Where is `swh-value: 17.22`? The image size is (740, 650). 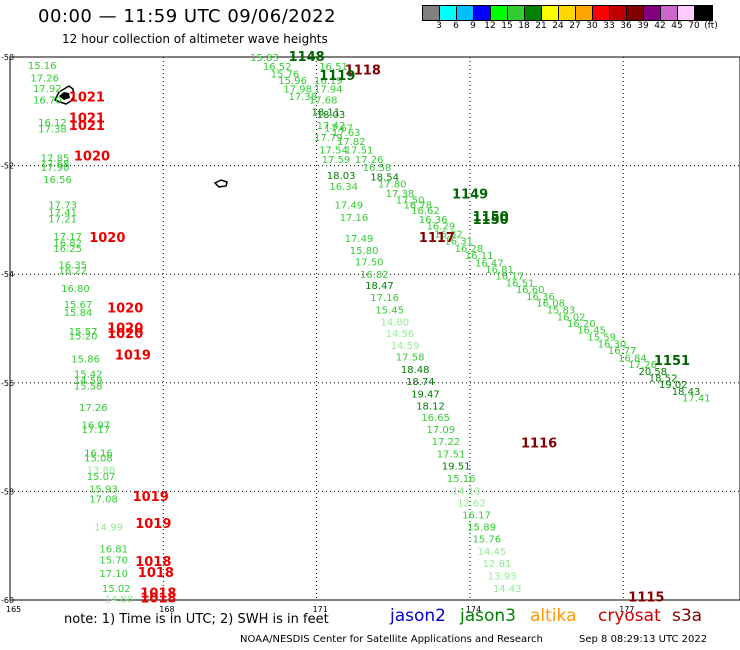 swh-value: 17.22 is located at coordinates (446, 442).